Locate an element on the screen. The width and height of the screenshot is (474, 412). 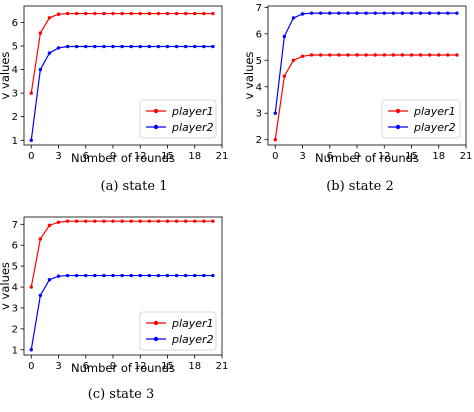
panel-caption: (c) state 3 is located at coordinates (121, 394).